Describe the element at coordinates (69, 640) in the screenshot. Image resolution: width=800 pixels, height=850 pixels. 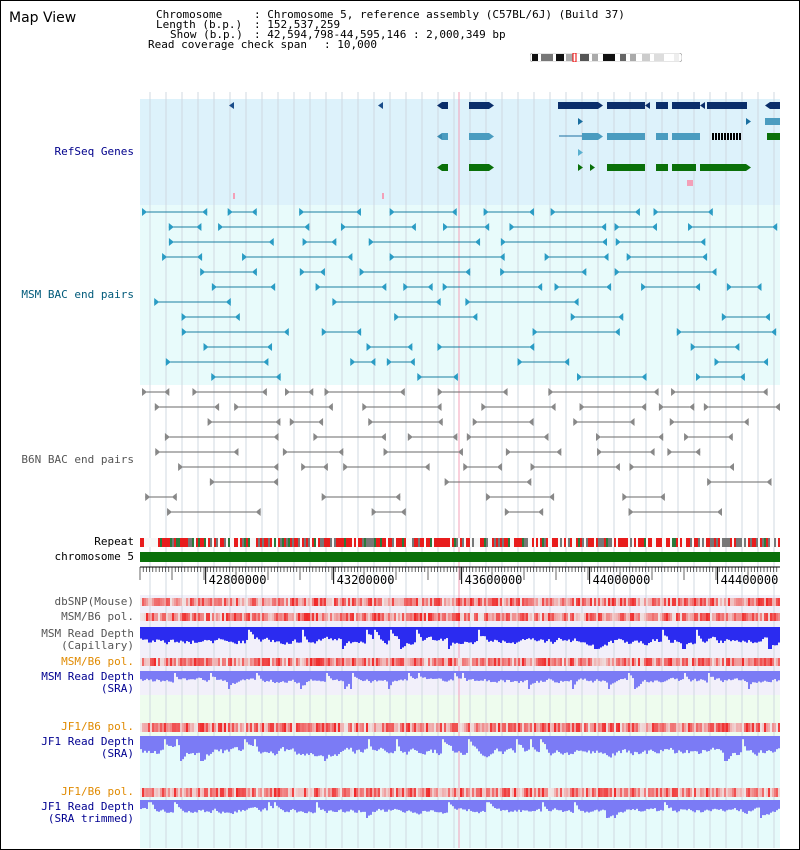
I see `msm-read-depth-capillary-label: MSM Read Depth (Capillary)` at that location.